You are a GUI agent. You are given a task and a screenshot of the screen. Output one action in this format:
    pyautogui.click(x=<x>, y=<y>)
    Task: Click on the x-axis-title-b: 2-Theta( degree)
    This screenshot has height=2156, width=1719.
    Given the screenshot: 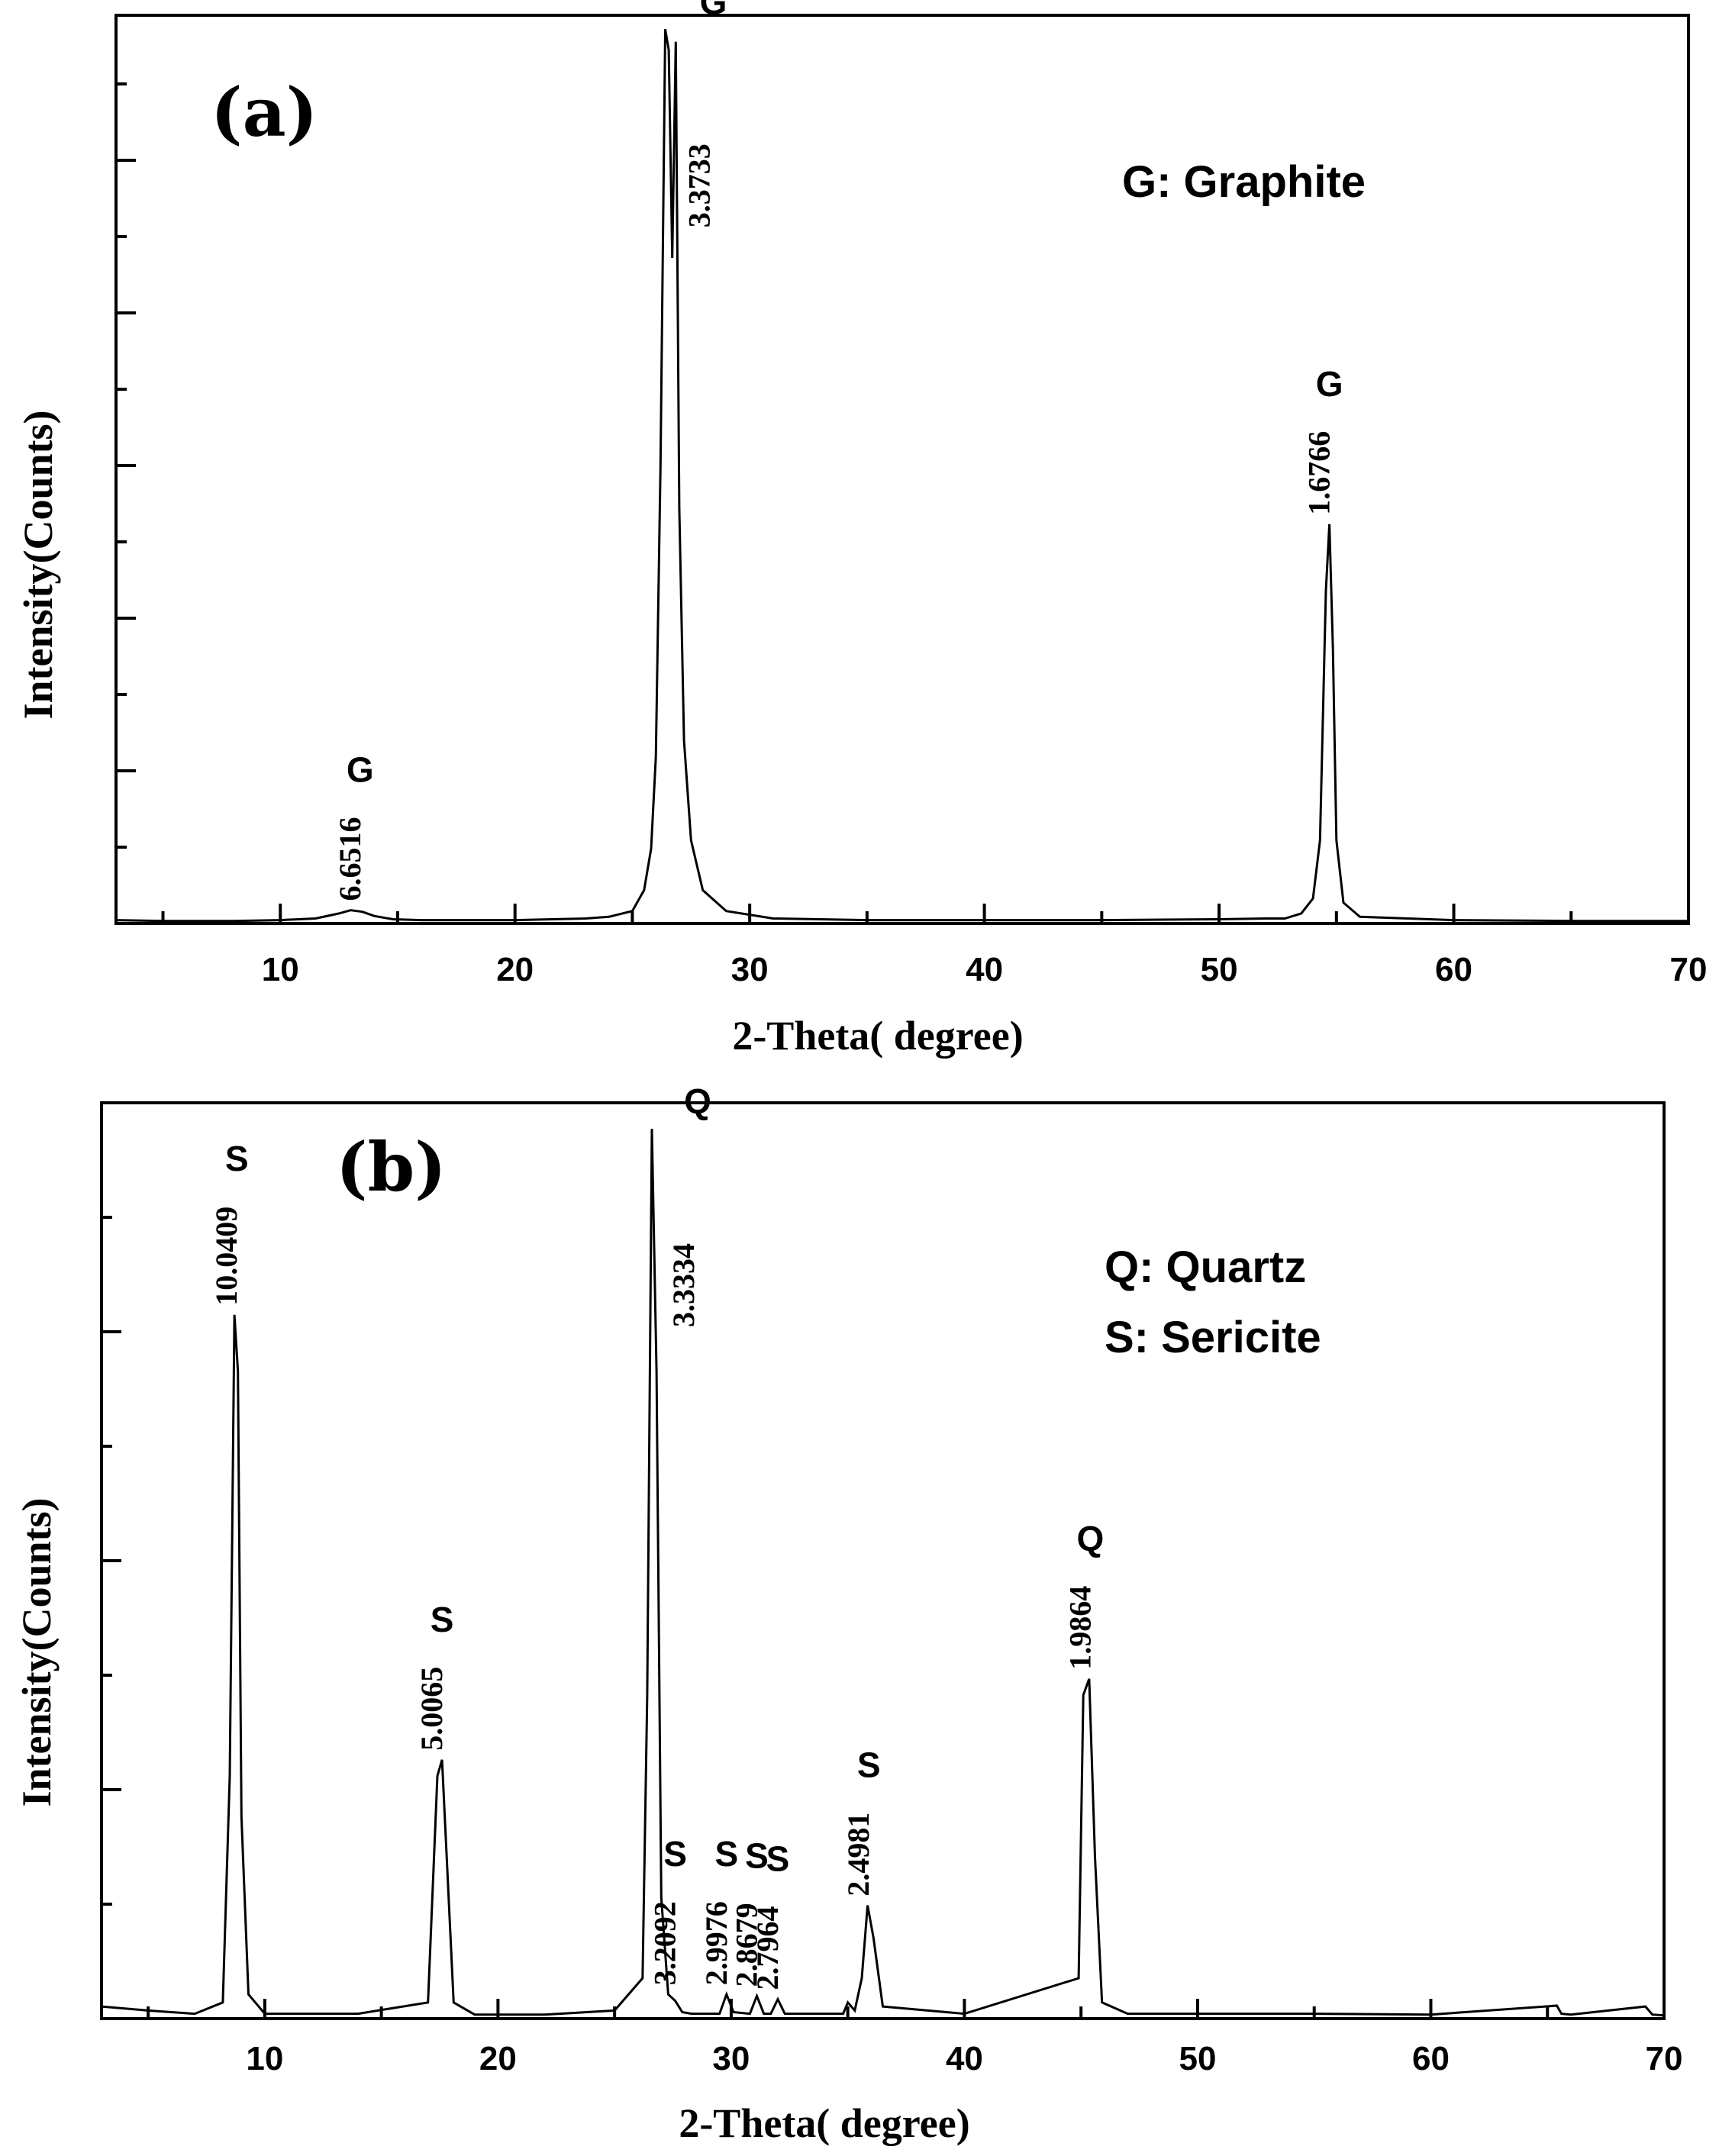 What is the action you would take?
    pyautogui.click(x=824, y=2123)
    